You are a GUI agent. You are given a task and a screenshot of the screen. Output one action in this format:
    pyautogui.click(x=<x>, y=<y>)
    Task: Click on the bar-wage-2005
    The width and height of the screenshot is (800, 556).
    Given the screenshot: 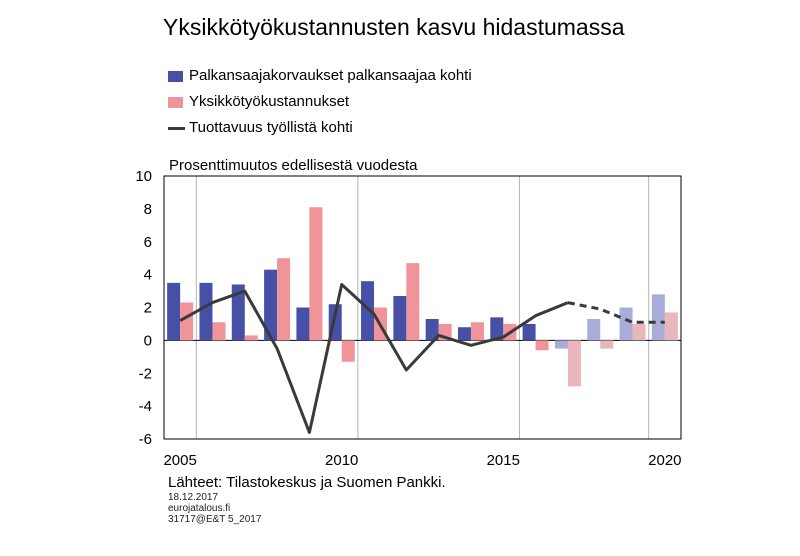 What is the action you would take?
    pyautogui.click(x=174, y=311)
    